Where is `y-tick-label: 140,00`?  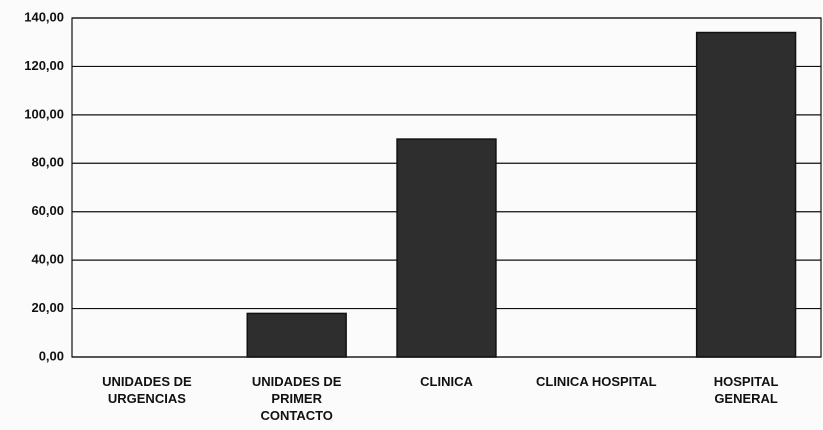 y-tick-label: 140,00 is located at coordinates (44, 16).